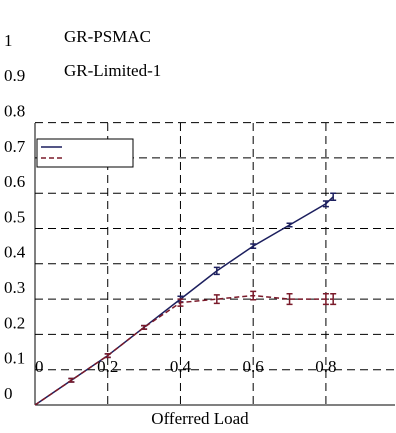 The height and width of the screenshot is (433, 396). Describe the element at coordinates (253, 366) in the screenshot. I see `x-tick-label: 0.6` at that location.